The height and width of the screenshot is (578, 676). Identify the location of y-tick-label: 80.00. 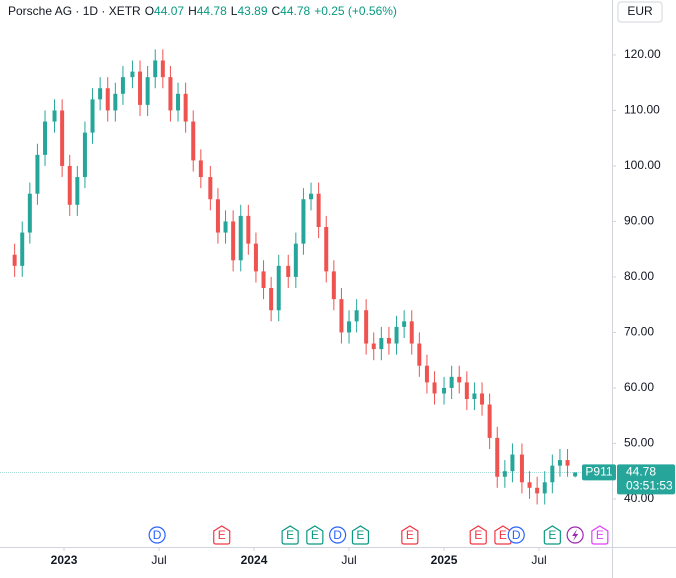
(639, 276).